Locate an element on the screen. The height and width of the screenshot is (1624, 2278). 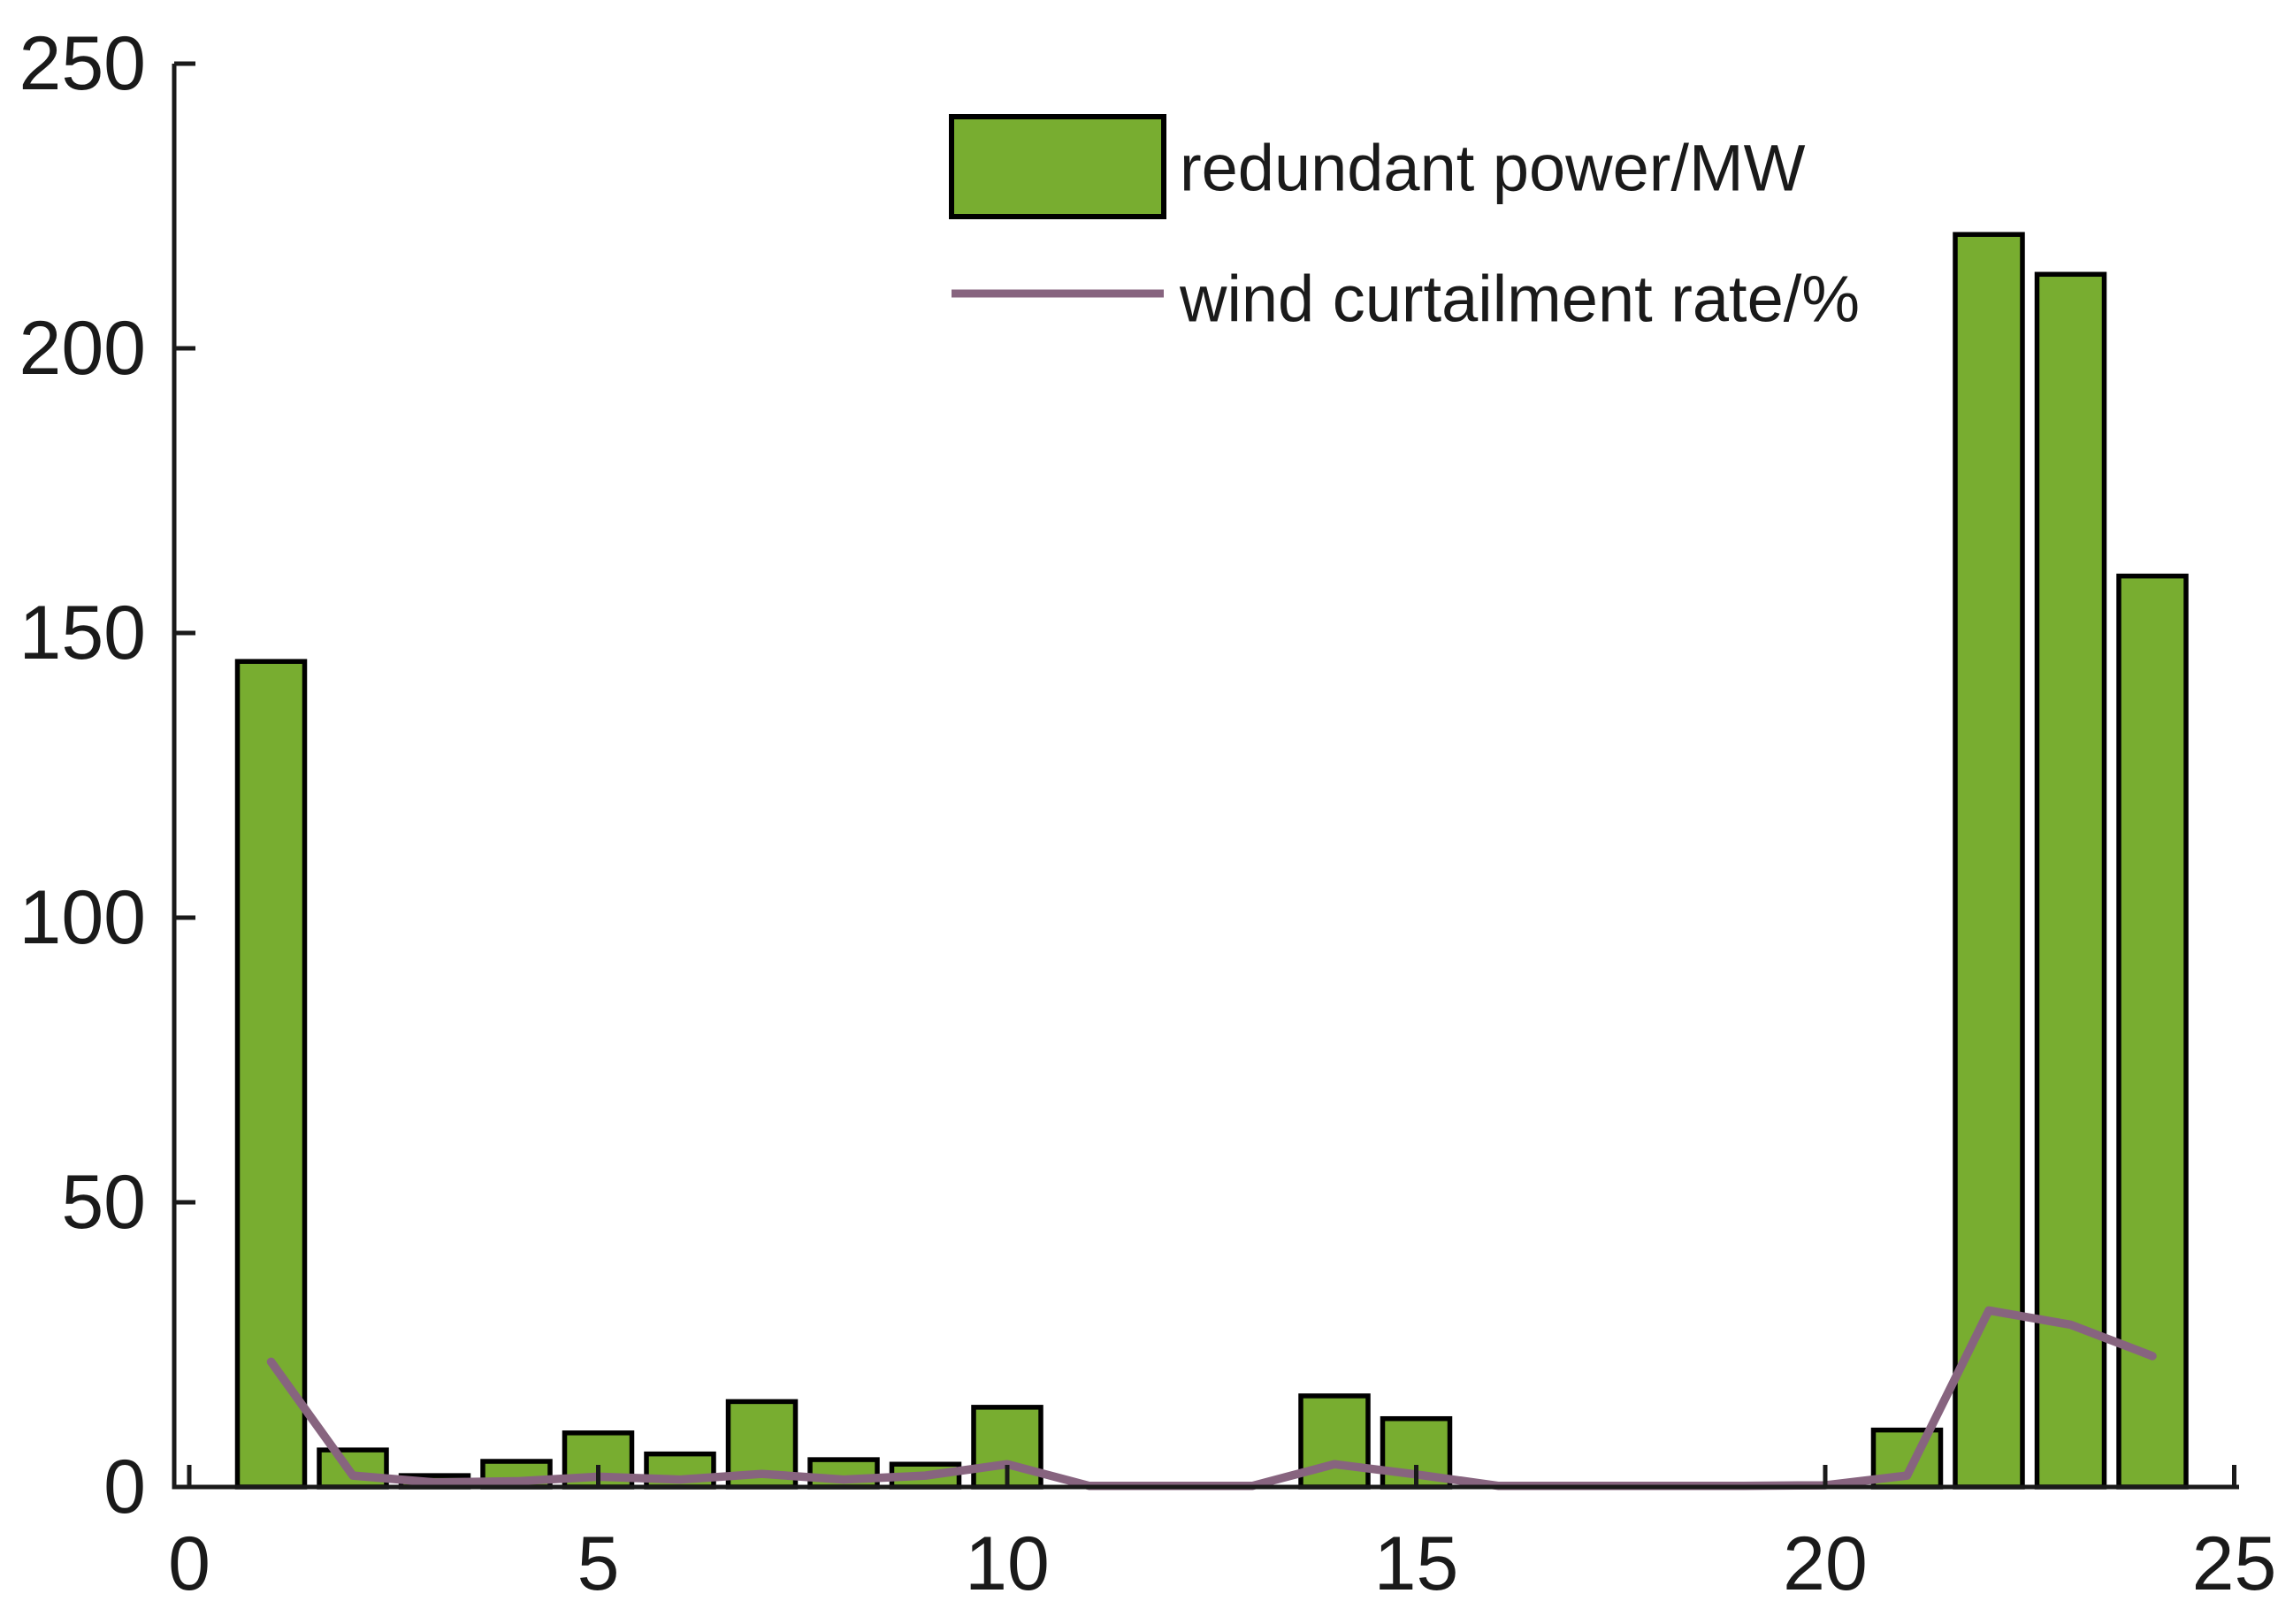
x-axis-ticks: 0 5 10 15 20 25 is located at coordinates (1222, 1535).